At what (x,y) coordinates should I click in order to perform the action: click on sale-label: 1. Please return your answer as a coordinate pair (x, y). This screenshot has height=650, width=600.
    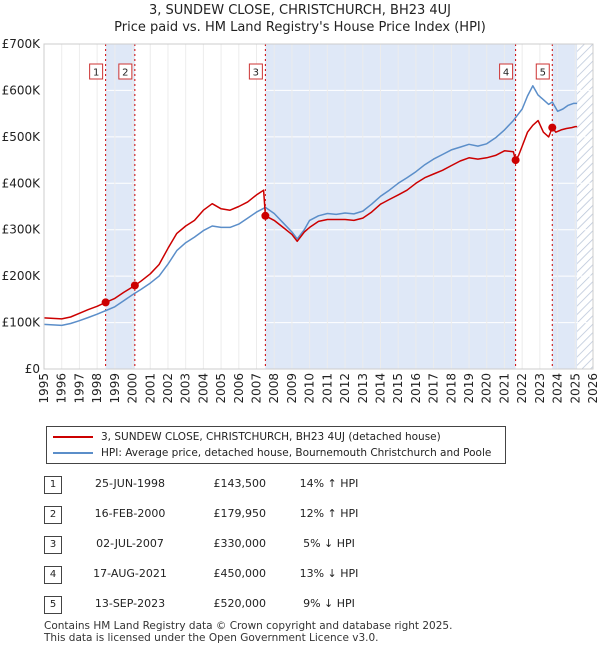
    Looking at the image, I should click on (96, 73).